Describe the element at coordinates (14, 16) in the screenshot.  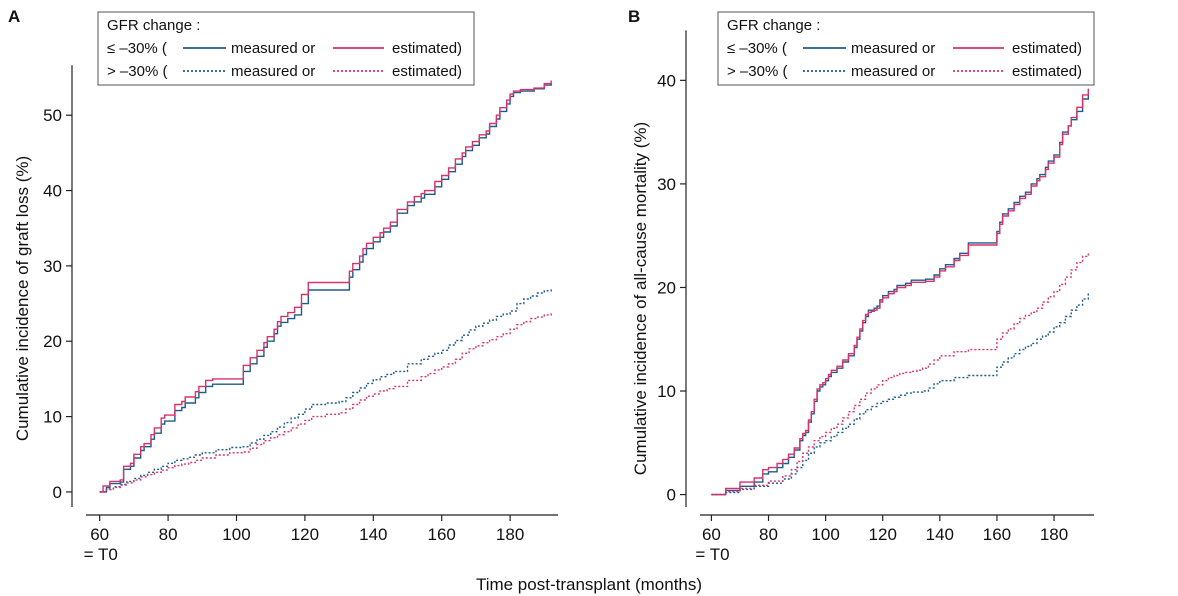
I see `panel-label: A` at that location.